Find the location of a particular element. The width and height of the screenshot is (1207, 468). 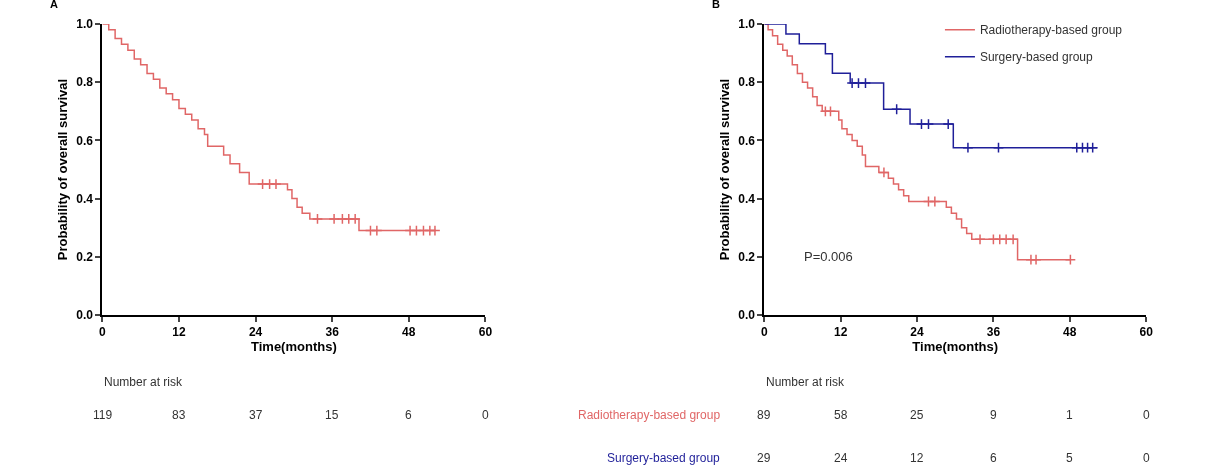

text: 25 is located at coordinates (917, 415).